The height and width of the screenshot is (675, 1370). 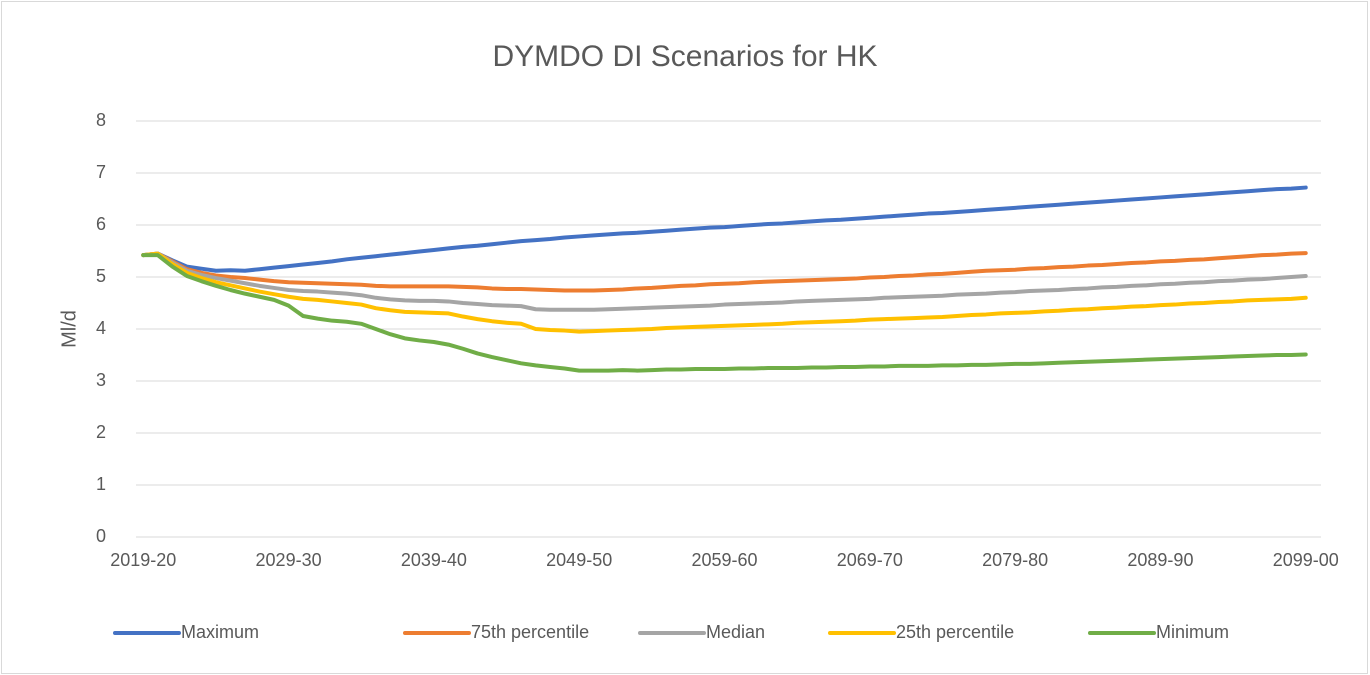 What do you see at coordinates (101, 380) in the screenshot?
I see `y-tick-label: 3` at bounding box center [101, 380].